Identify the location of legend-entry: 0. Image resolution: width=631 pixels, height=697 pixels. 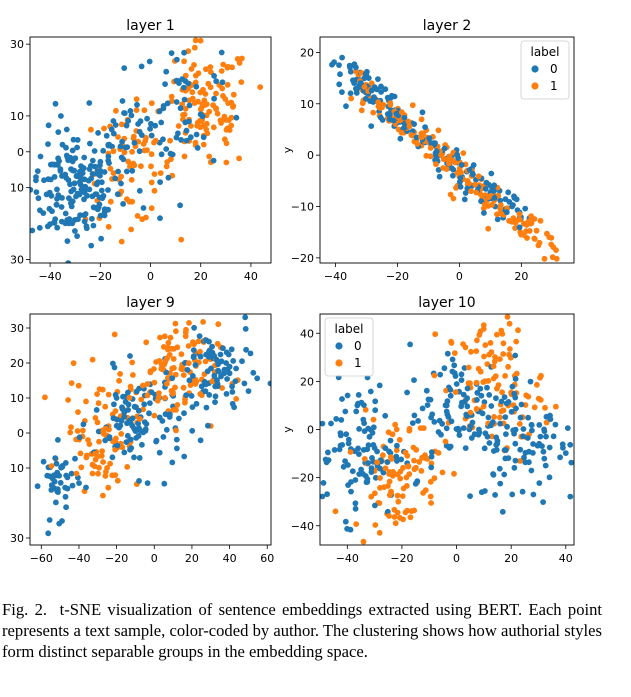
(554, 69).